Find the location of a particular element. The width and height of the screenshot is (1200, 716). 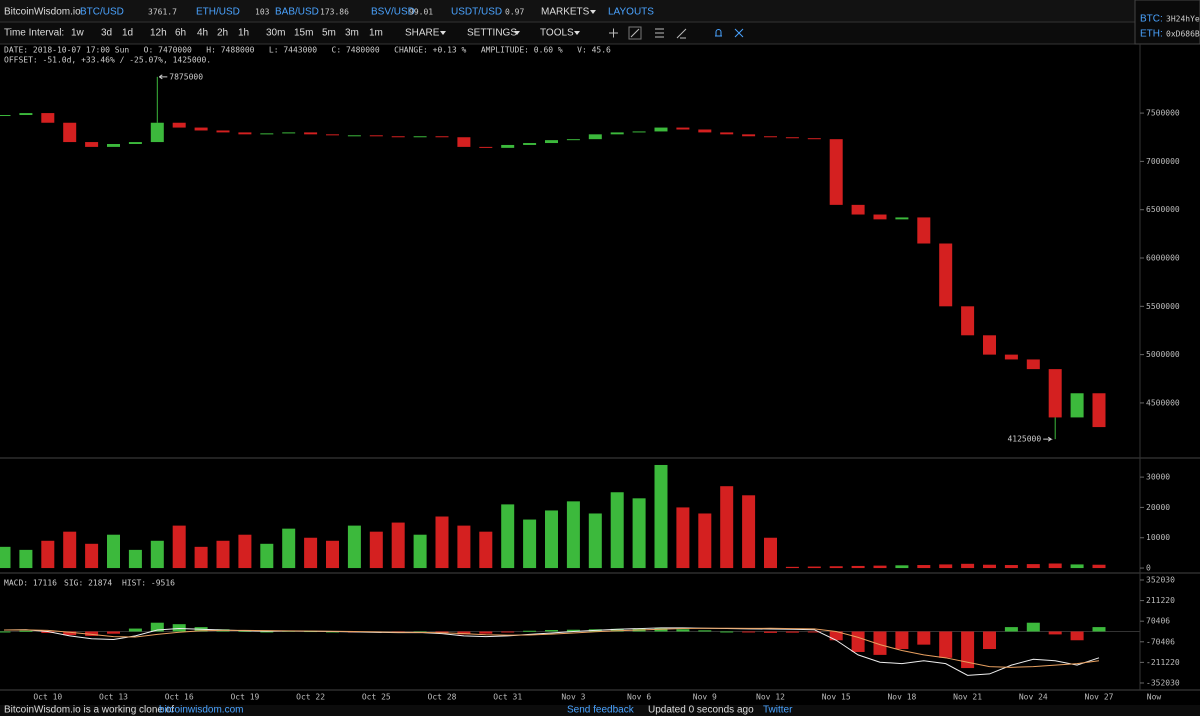

fib-icon is located at coordinates (681, 33).